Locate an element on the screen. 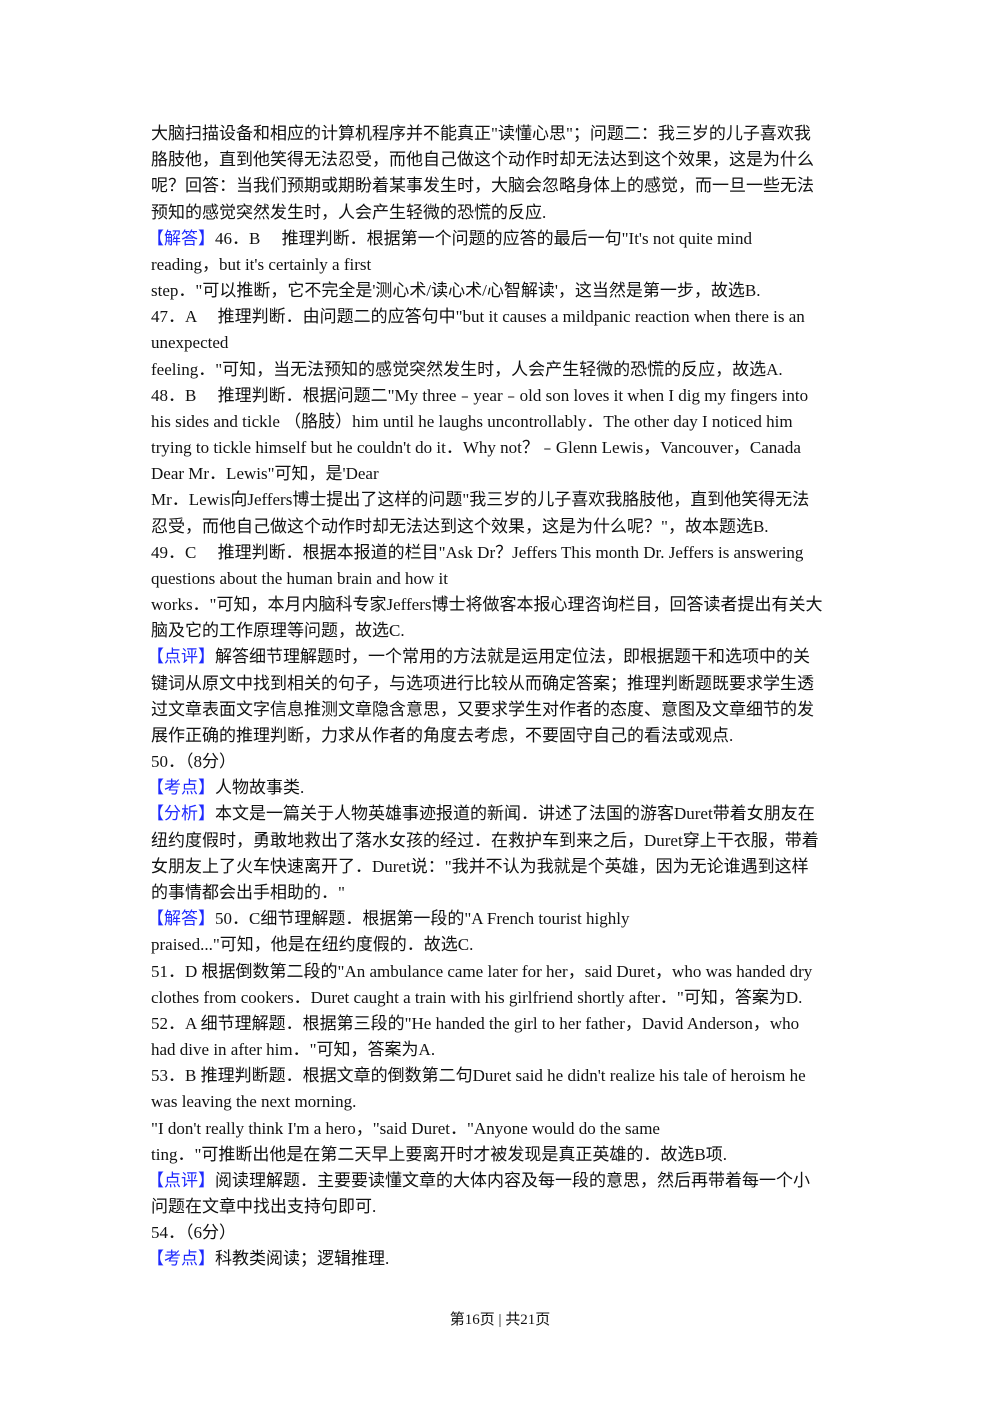  text-line: unexpected is located at coordinates (501, 343).